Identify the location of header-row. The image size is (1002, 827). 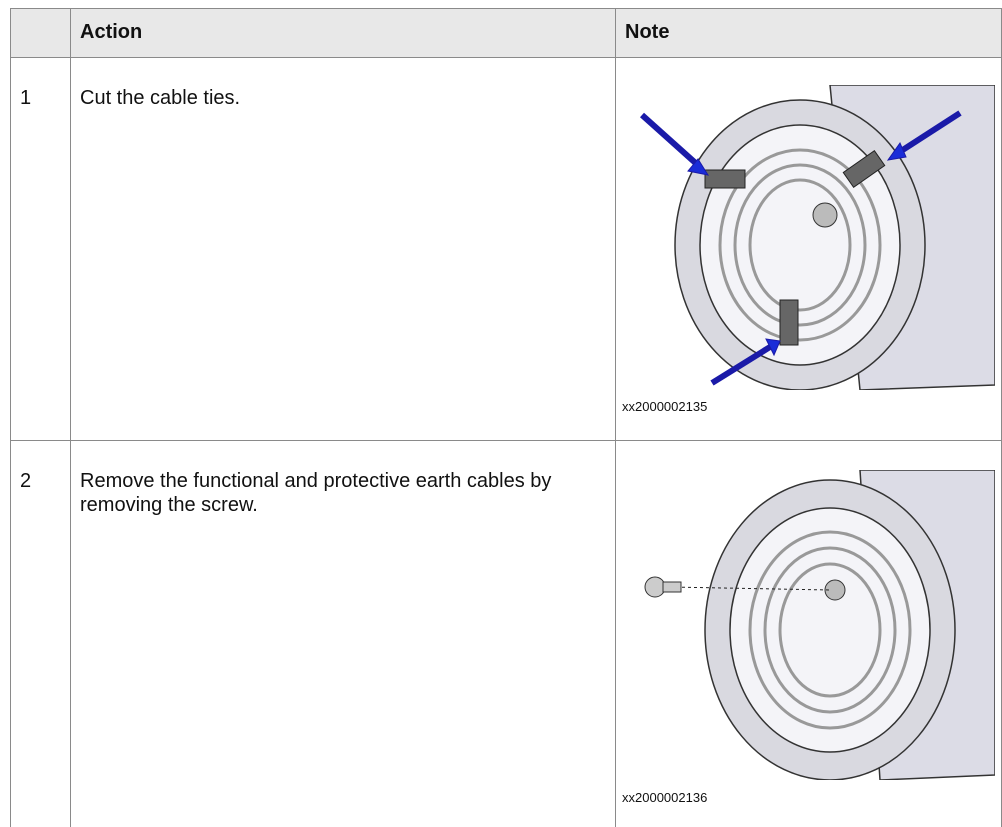
(506, 32).